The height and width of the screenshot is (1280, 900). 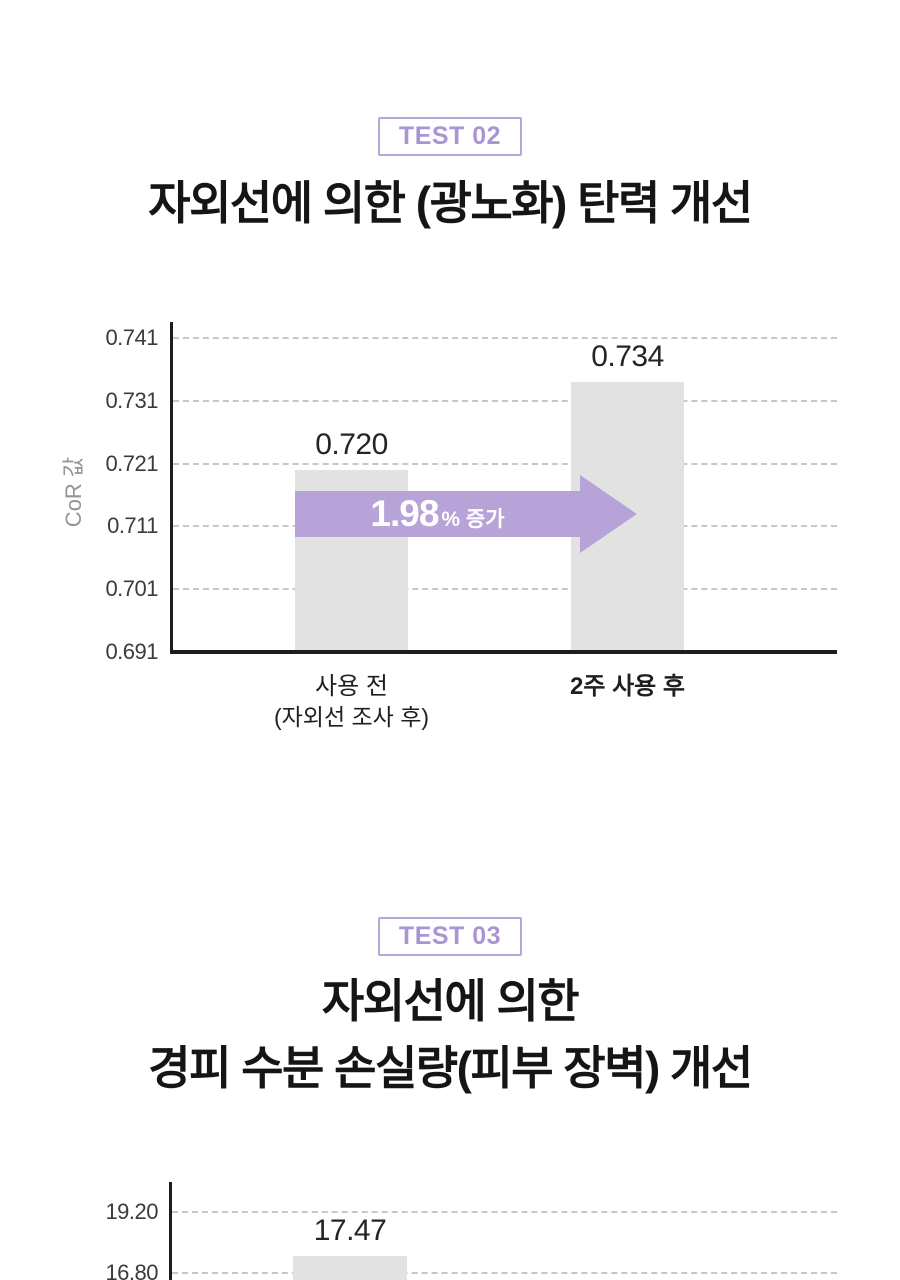 What do you see at coordinates (131, 337) in the screenshot?
I see `y-tick-label: 0.741` at bounding box center [131, 337].